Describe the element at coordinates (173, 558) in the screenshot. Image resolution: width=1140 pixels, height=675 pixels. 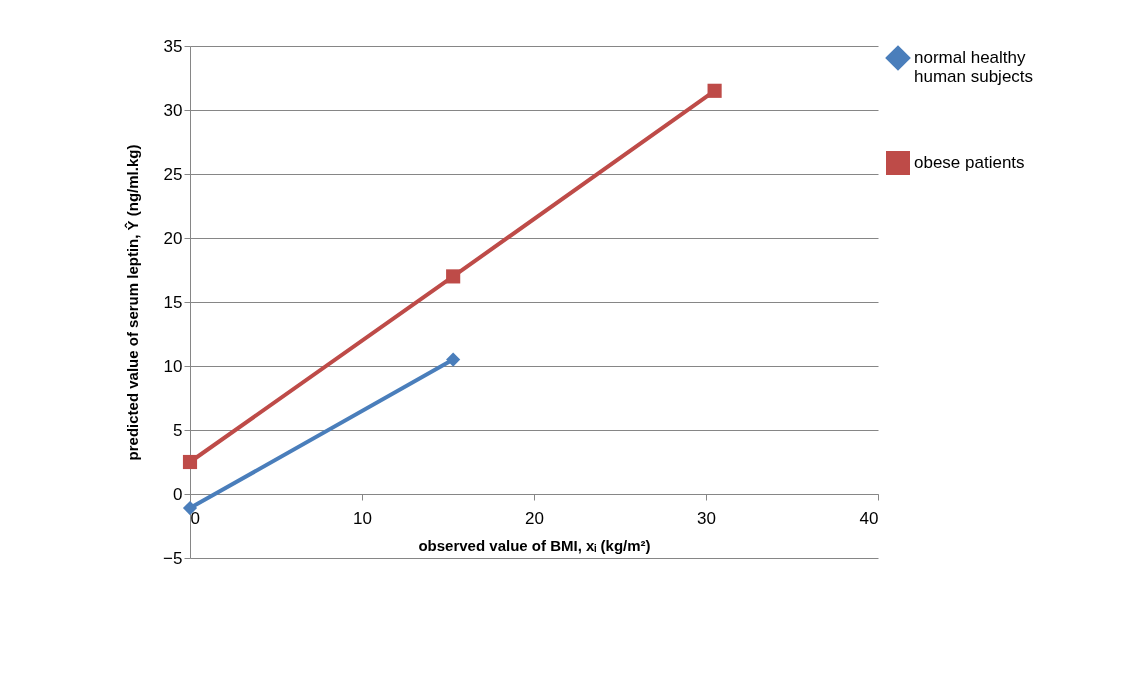
I see `y-tick-label: −5` at that location.